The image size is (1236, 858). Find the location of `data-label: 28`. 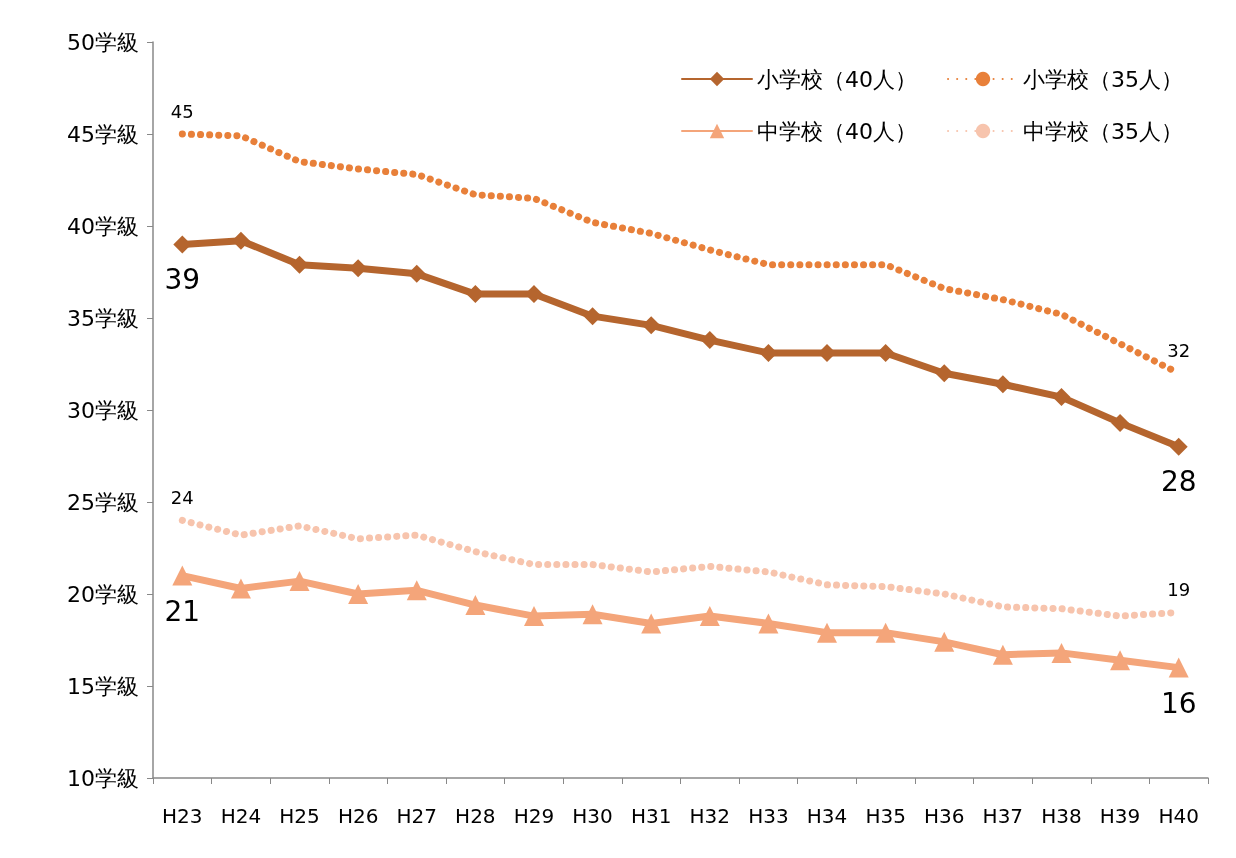

data-label: 28 is located at coordinates (1178, 482).